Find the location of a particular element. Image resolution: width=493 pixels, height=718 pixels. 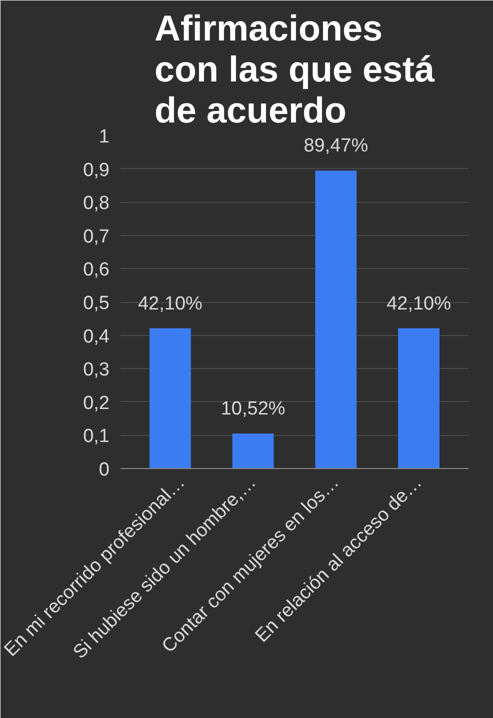

data-label: 10,52% is located at coordinates (253, 409).